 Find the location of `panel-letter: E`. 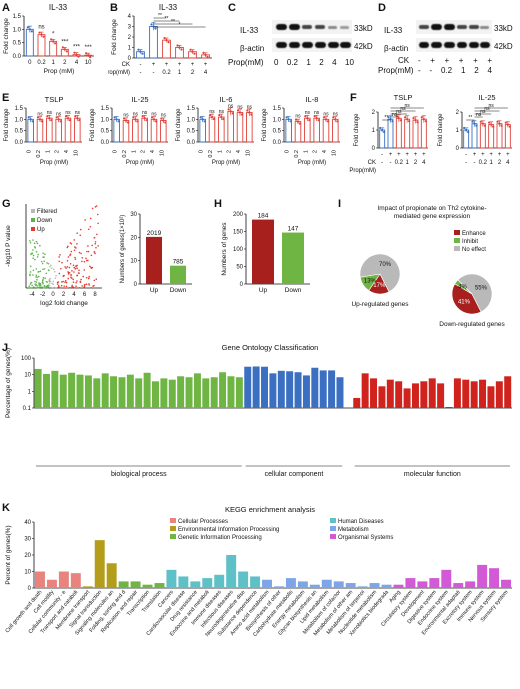

panel-letter: E is located at coordinates (6, 98).